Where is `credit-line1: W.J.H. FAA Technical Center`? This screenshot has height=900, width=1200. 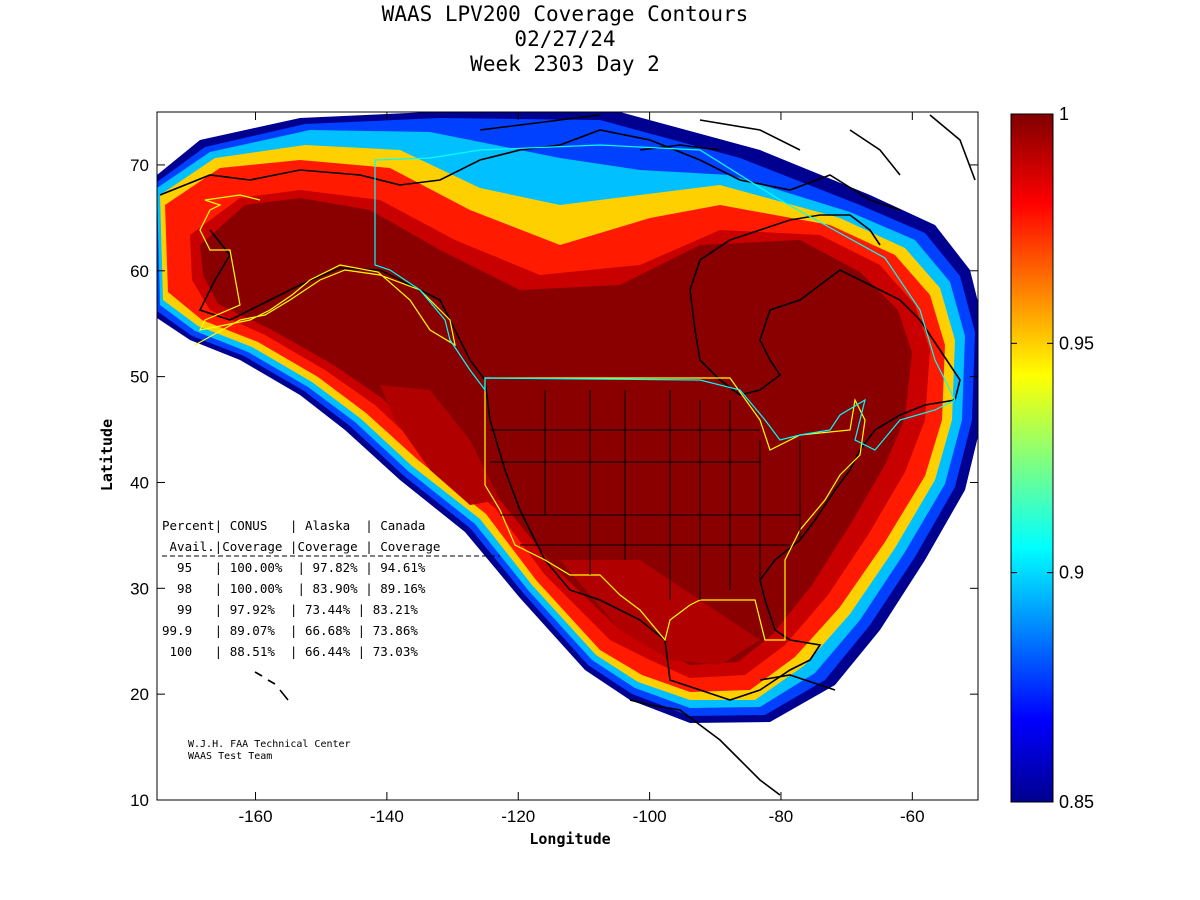 credit-line1: W.J.H. FAA Technical Center is located at coordinates (269, 744).